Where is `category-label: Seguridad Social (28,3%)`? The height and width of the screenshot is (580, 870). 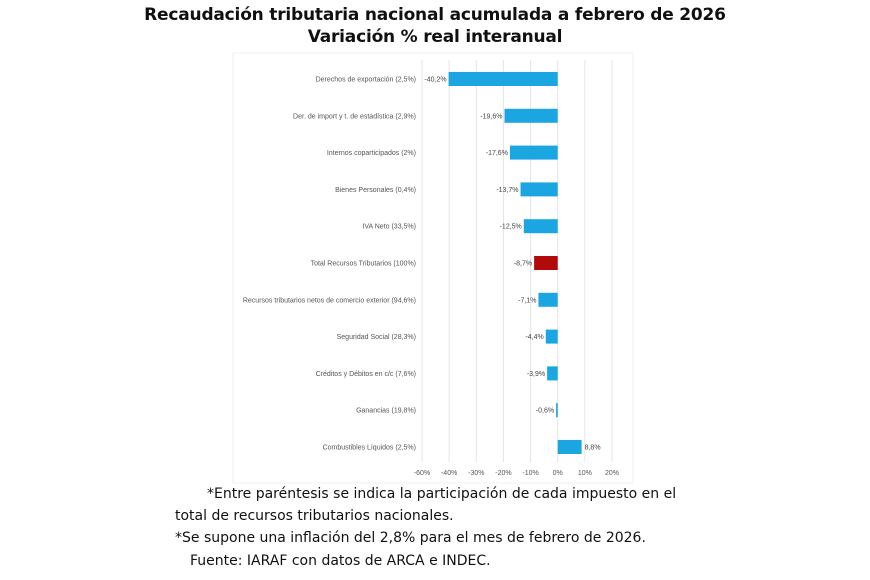
category-label: Seguridad Social (28,3%) is located at coordinates (376, 337).